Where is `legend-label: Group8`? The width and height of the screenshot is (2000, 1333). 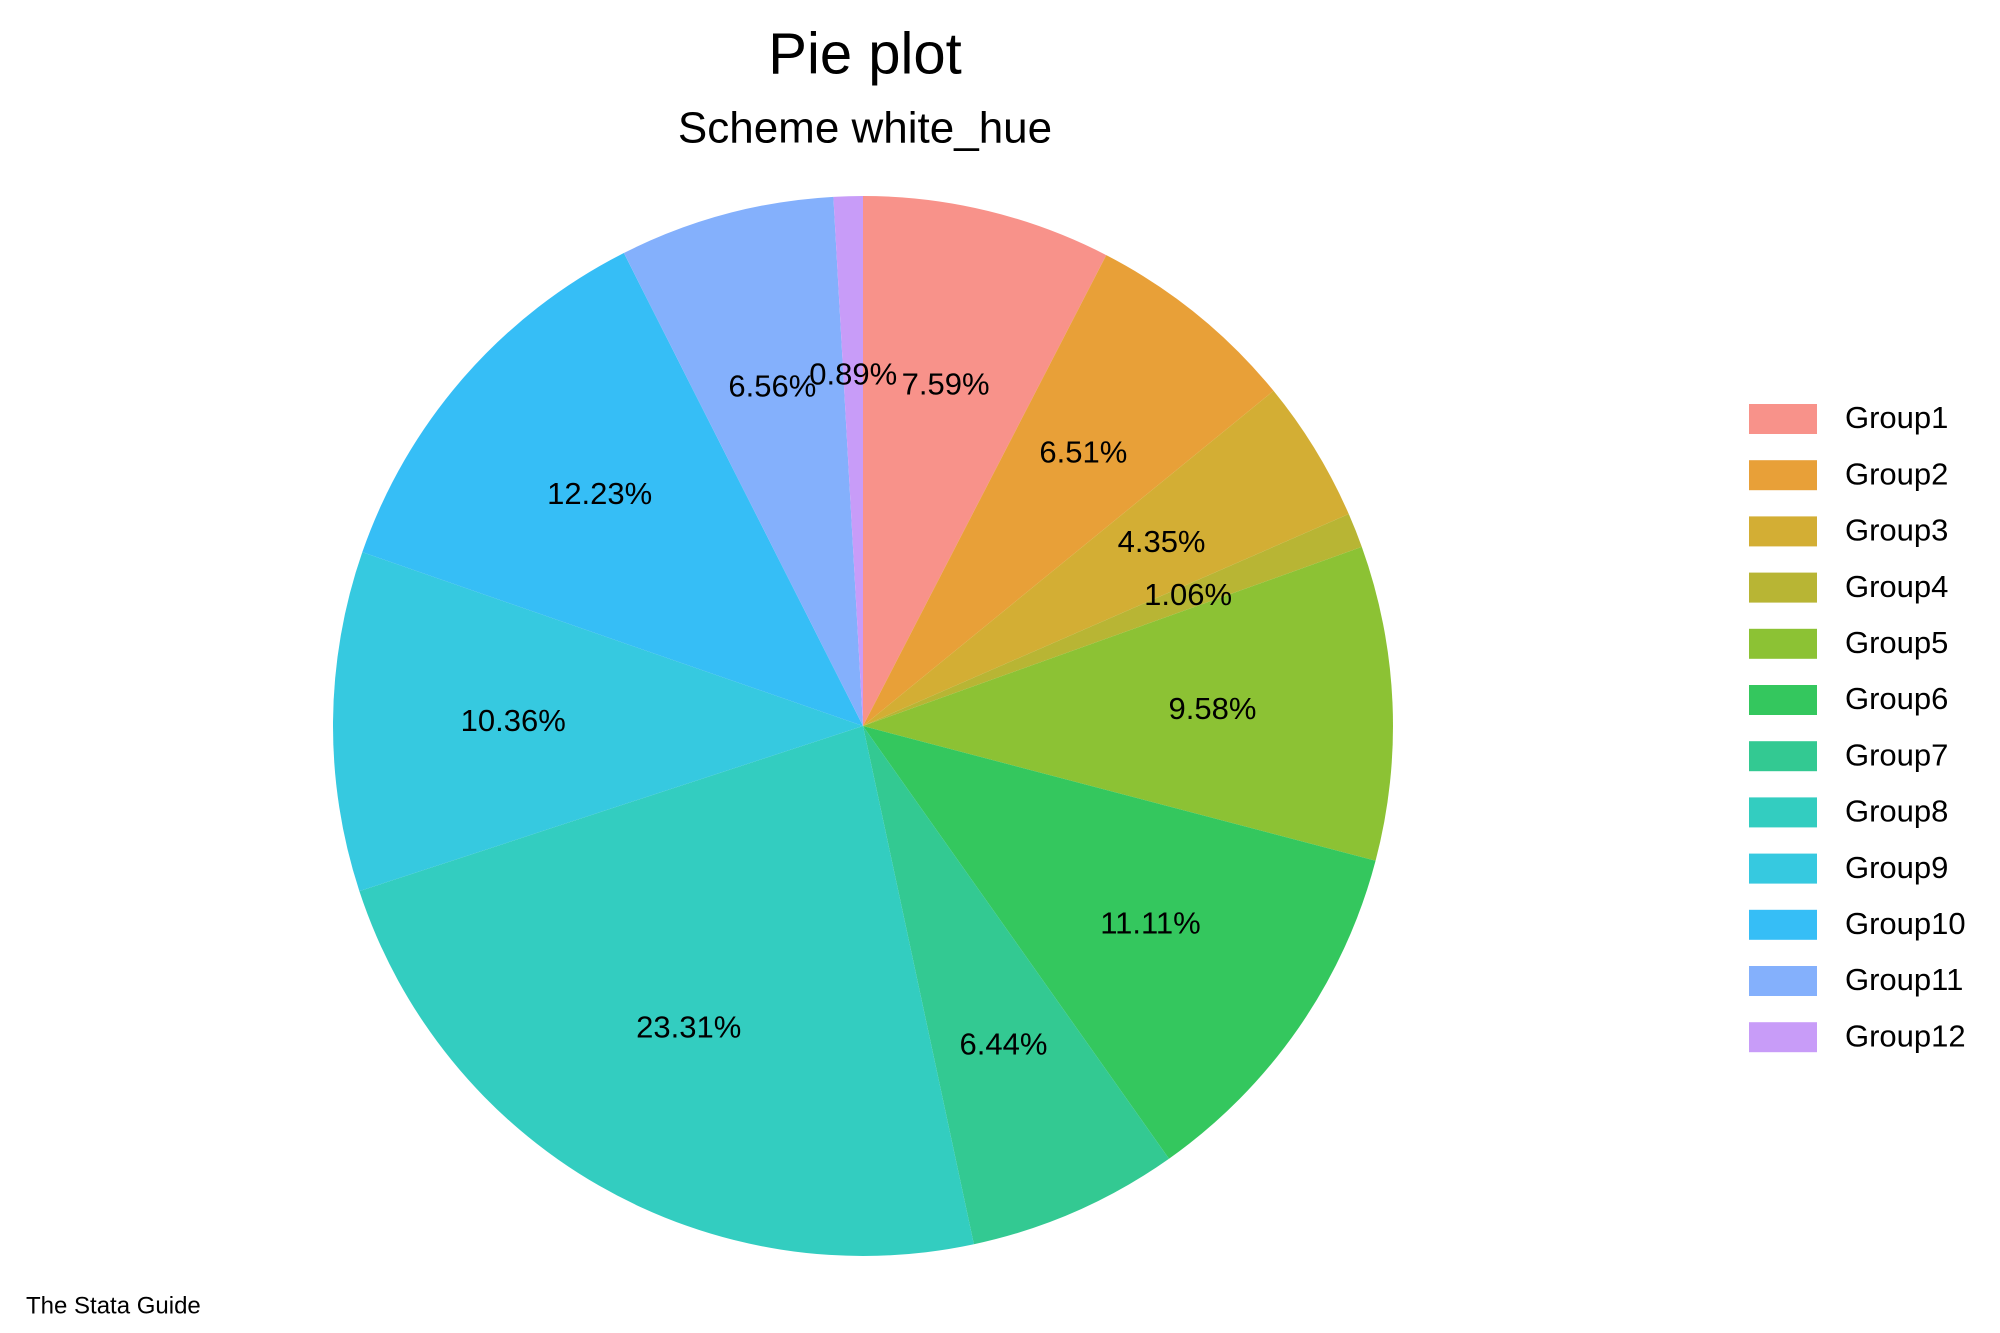 legend-label: Group8 is located at coordinates (1896, 811).